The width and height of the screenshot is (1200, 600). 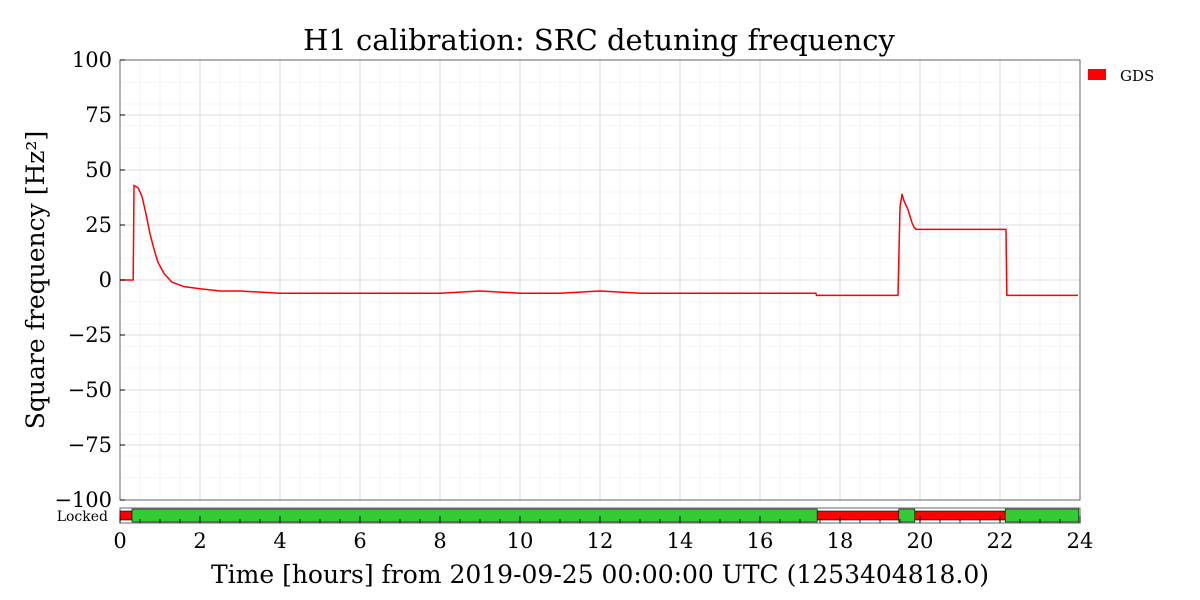 What do you see at coordinates (359, 541) in the screenshot?
I see `x-tick-label: 6` at bounding box center [359, 541].